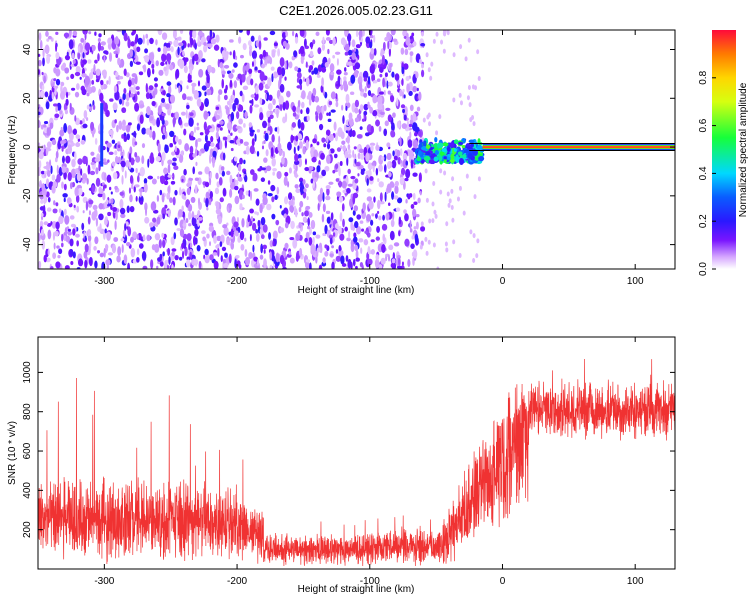 This screenshot has height=600, width=750. What do you see at coordinates (356, 589) in the screenshot?
I see `snr-x-axis-label: Height of straight line (km)` at bounding box center [356, 589].